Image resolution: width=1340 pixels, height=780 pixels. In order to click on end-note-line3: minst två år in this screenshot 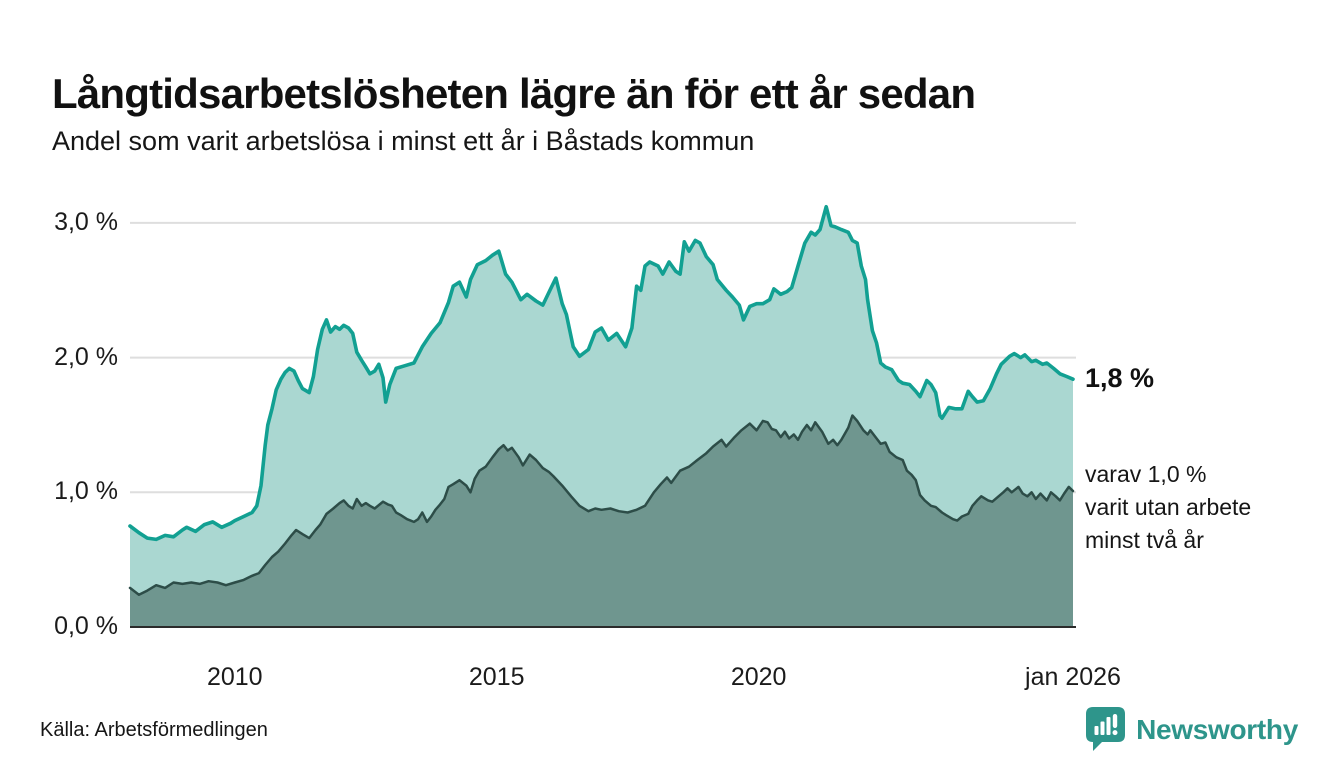, I will do `click(1144, 540)`.